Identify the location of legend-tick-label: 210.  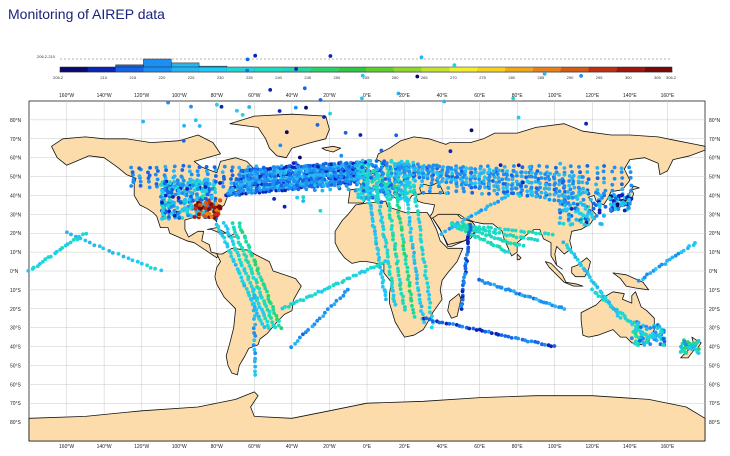
(103, 77).